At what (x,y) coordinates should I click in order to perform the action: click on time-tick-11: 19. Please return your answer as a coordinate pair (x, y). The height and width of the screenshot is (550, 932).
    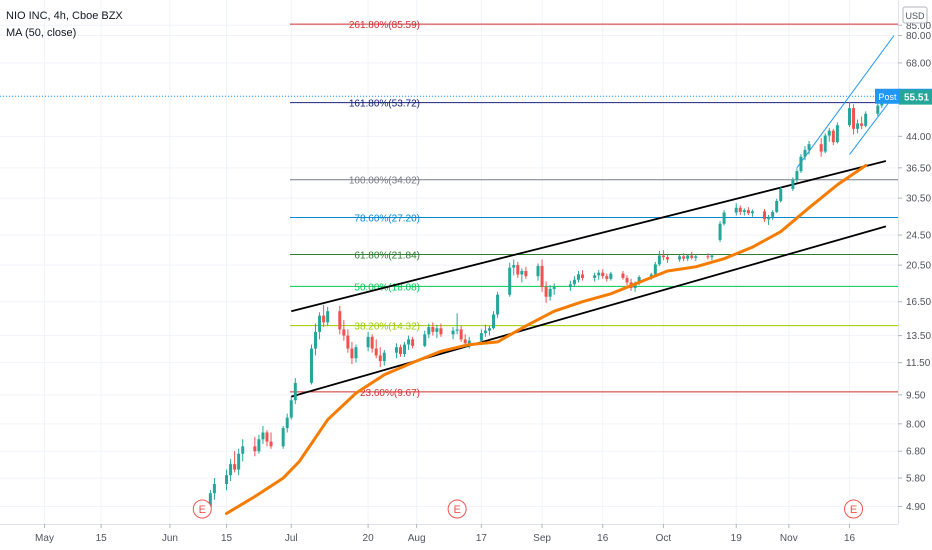
    Looking at the image, I should click on (737, 538).